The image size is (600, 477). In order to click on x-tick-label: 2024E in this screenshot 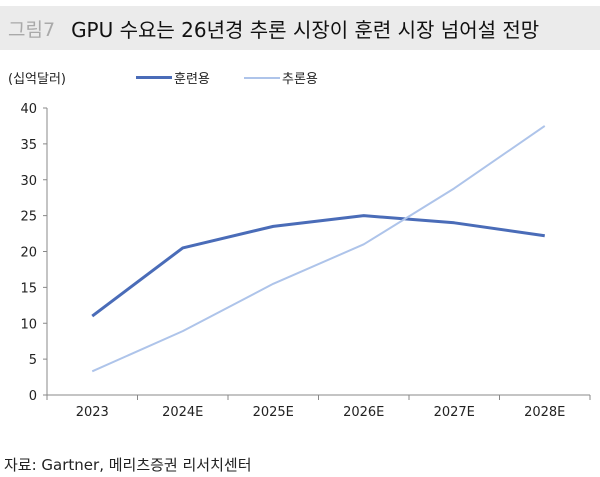, I will do `click(182, 412)`.